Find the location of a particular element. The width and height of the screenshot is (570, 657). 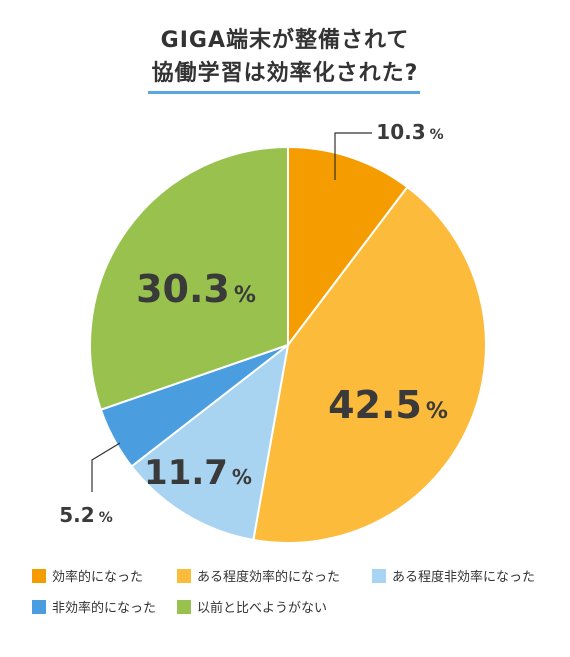

pie-slice-somewhat-inefficient is located at coordinates (210, 442).